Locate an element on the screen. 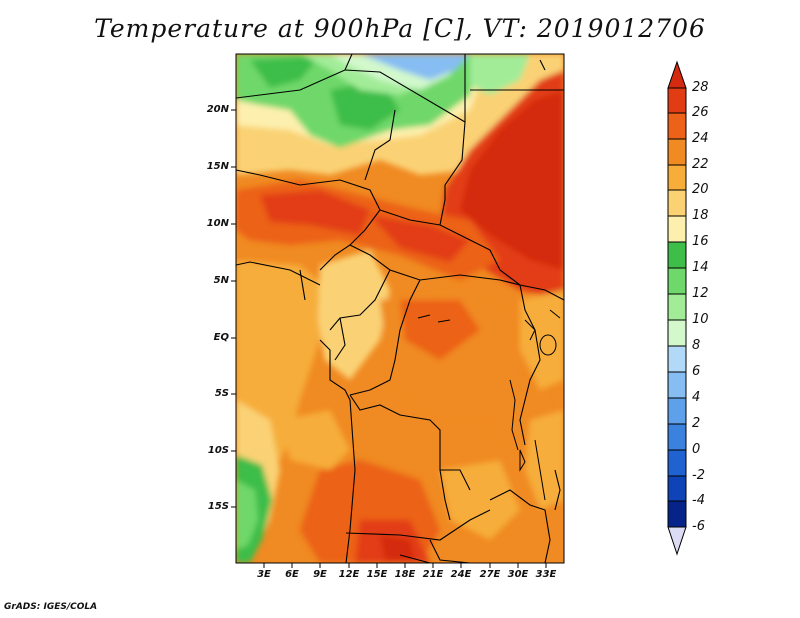 This screenshot has width=800, height=618. lon-label-18e: 18E is located at coordinates (405, 574).